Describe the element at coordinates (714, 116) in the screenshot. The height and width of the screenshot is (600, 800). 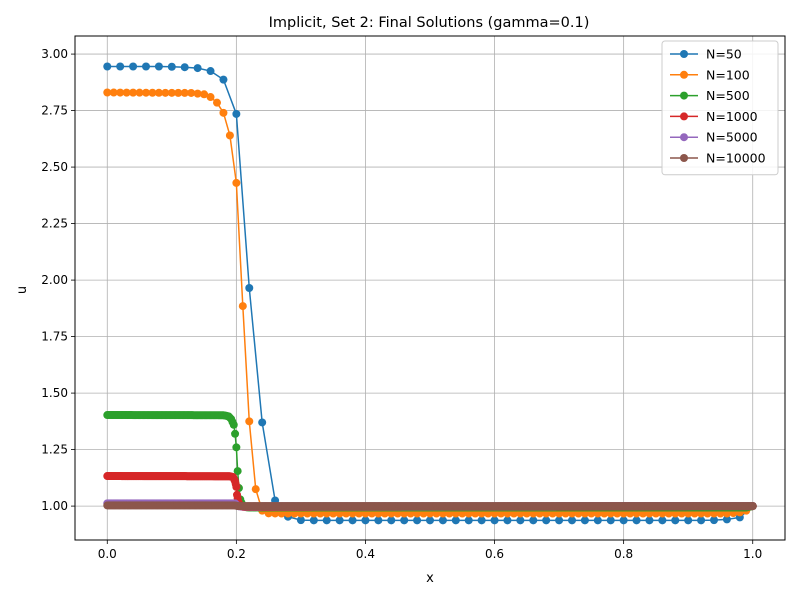
I see `legend-item: N=1000` at that location.